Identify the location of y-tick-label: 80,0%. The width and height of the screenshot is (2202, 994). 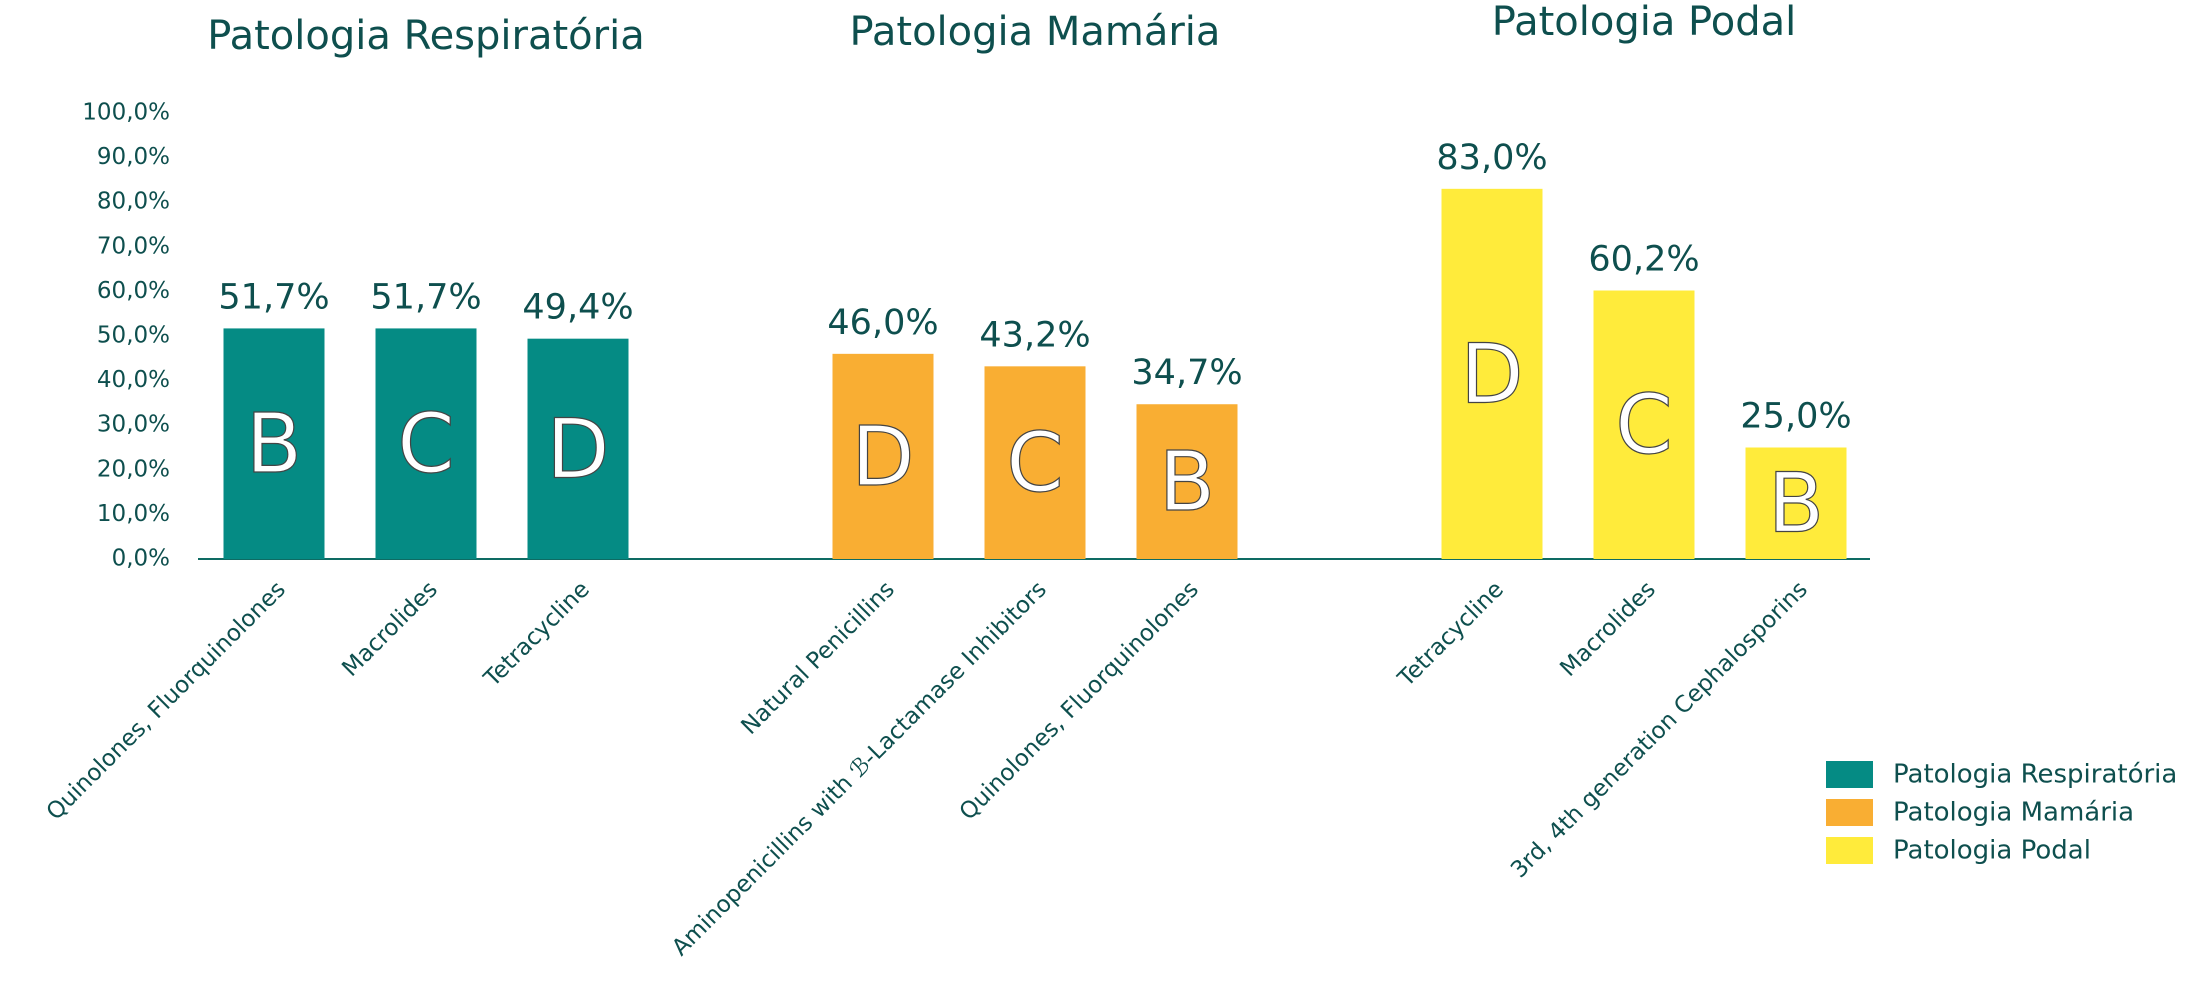
(133, 202).